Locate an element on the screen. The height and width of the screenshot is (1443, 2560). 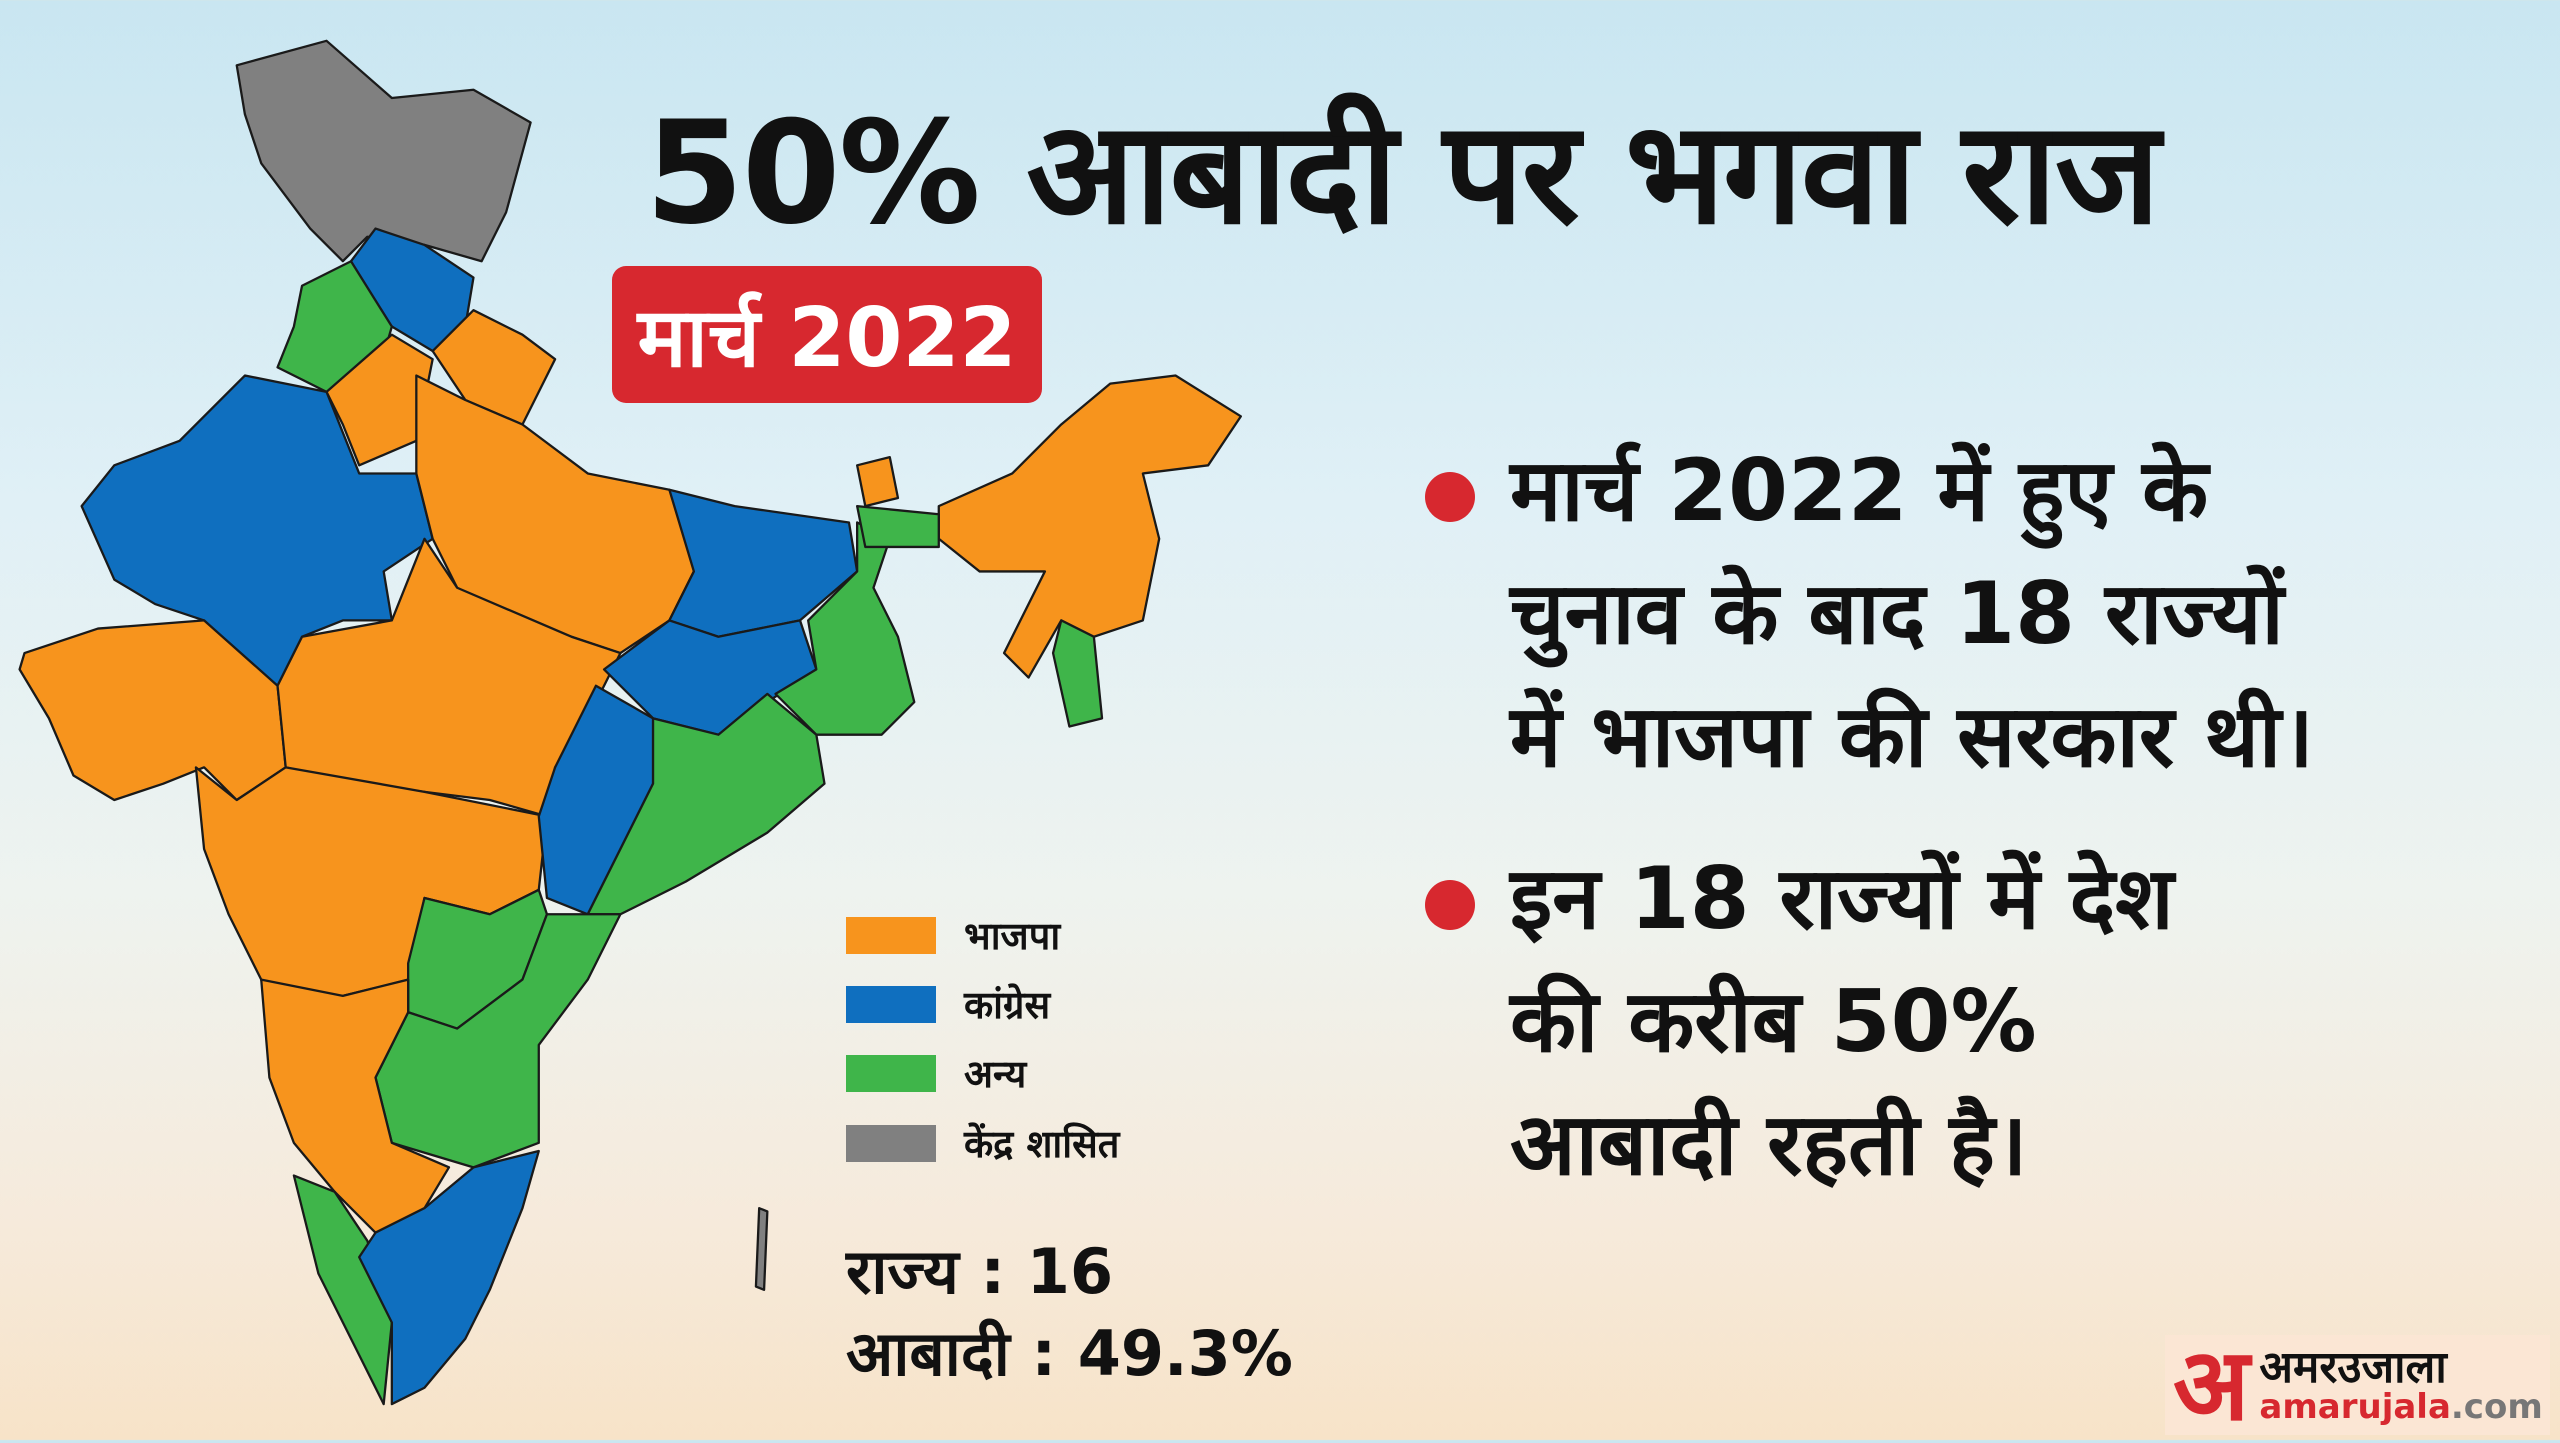
legend-item-bjp: भाजपा is located at coordinates (953, 935).